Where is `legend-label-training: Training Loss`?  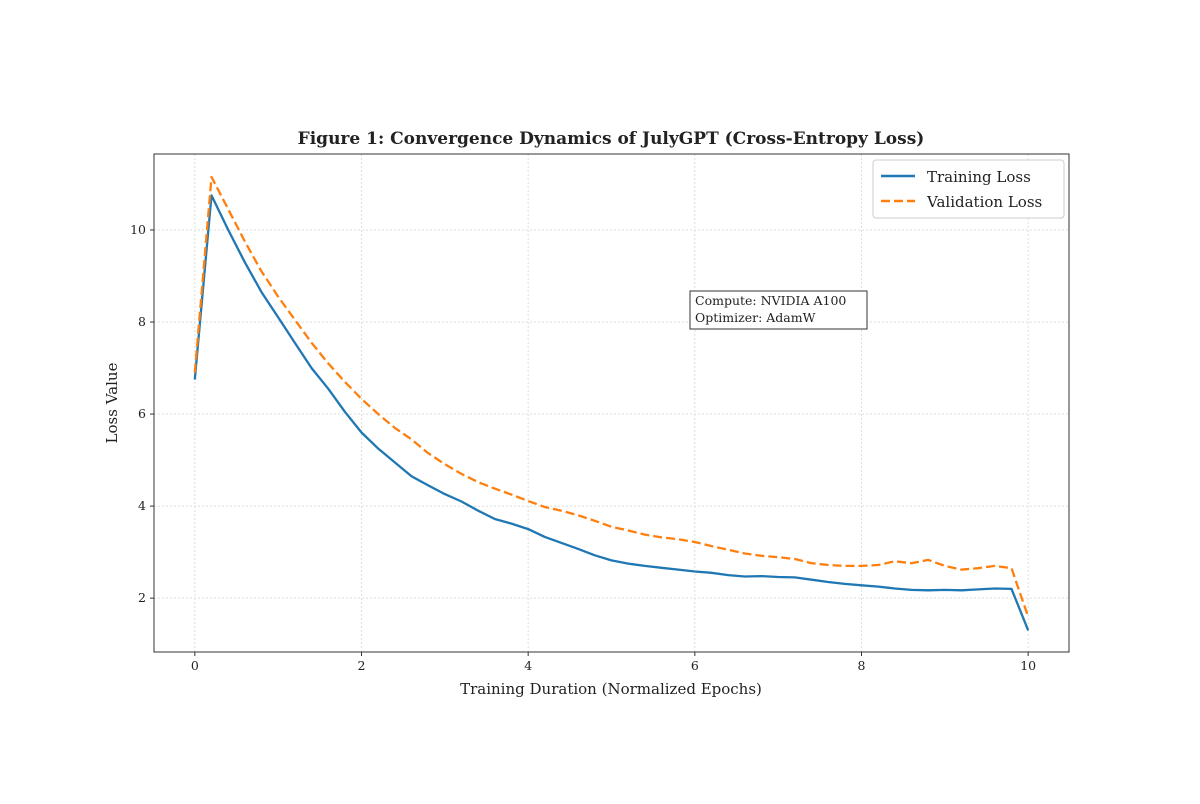 legend-label-training: Training Loss is located at coordinates (979, 177).